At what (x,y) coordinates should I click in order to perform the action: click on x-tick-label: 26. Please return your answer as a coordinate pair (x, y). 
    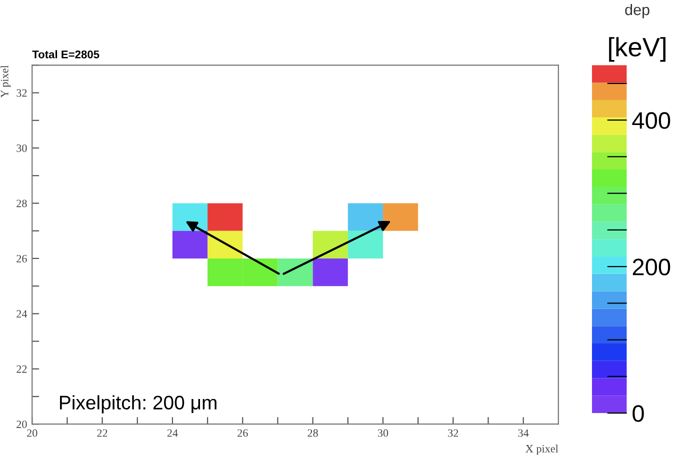
    Looking at the image, I should click on (243, 433).